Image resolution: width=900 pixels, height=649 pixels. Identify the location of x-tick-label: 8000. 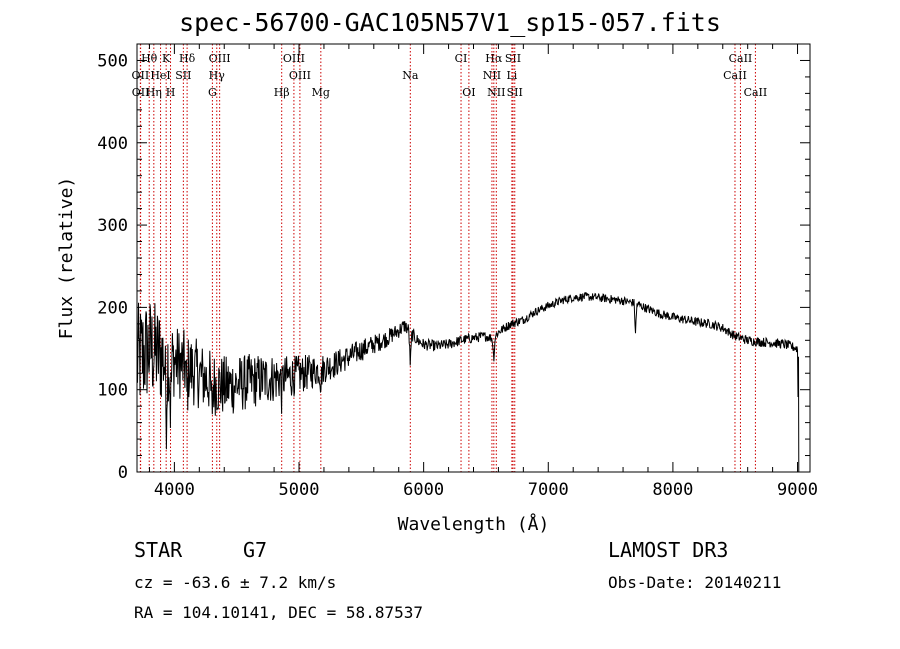
(672, 490).